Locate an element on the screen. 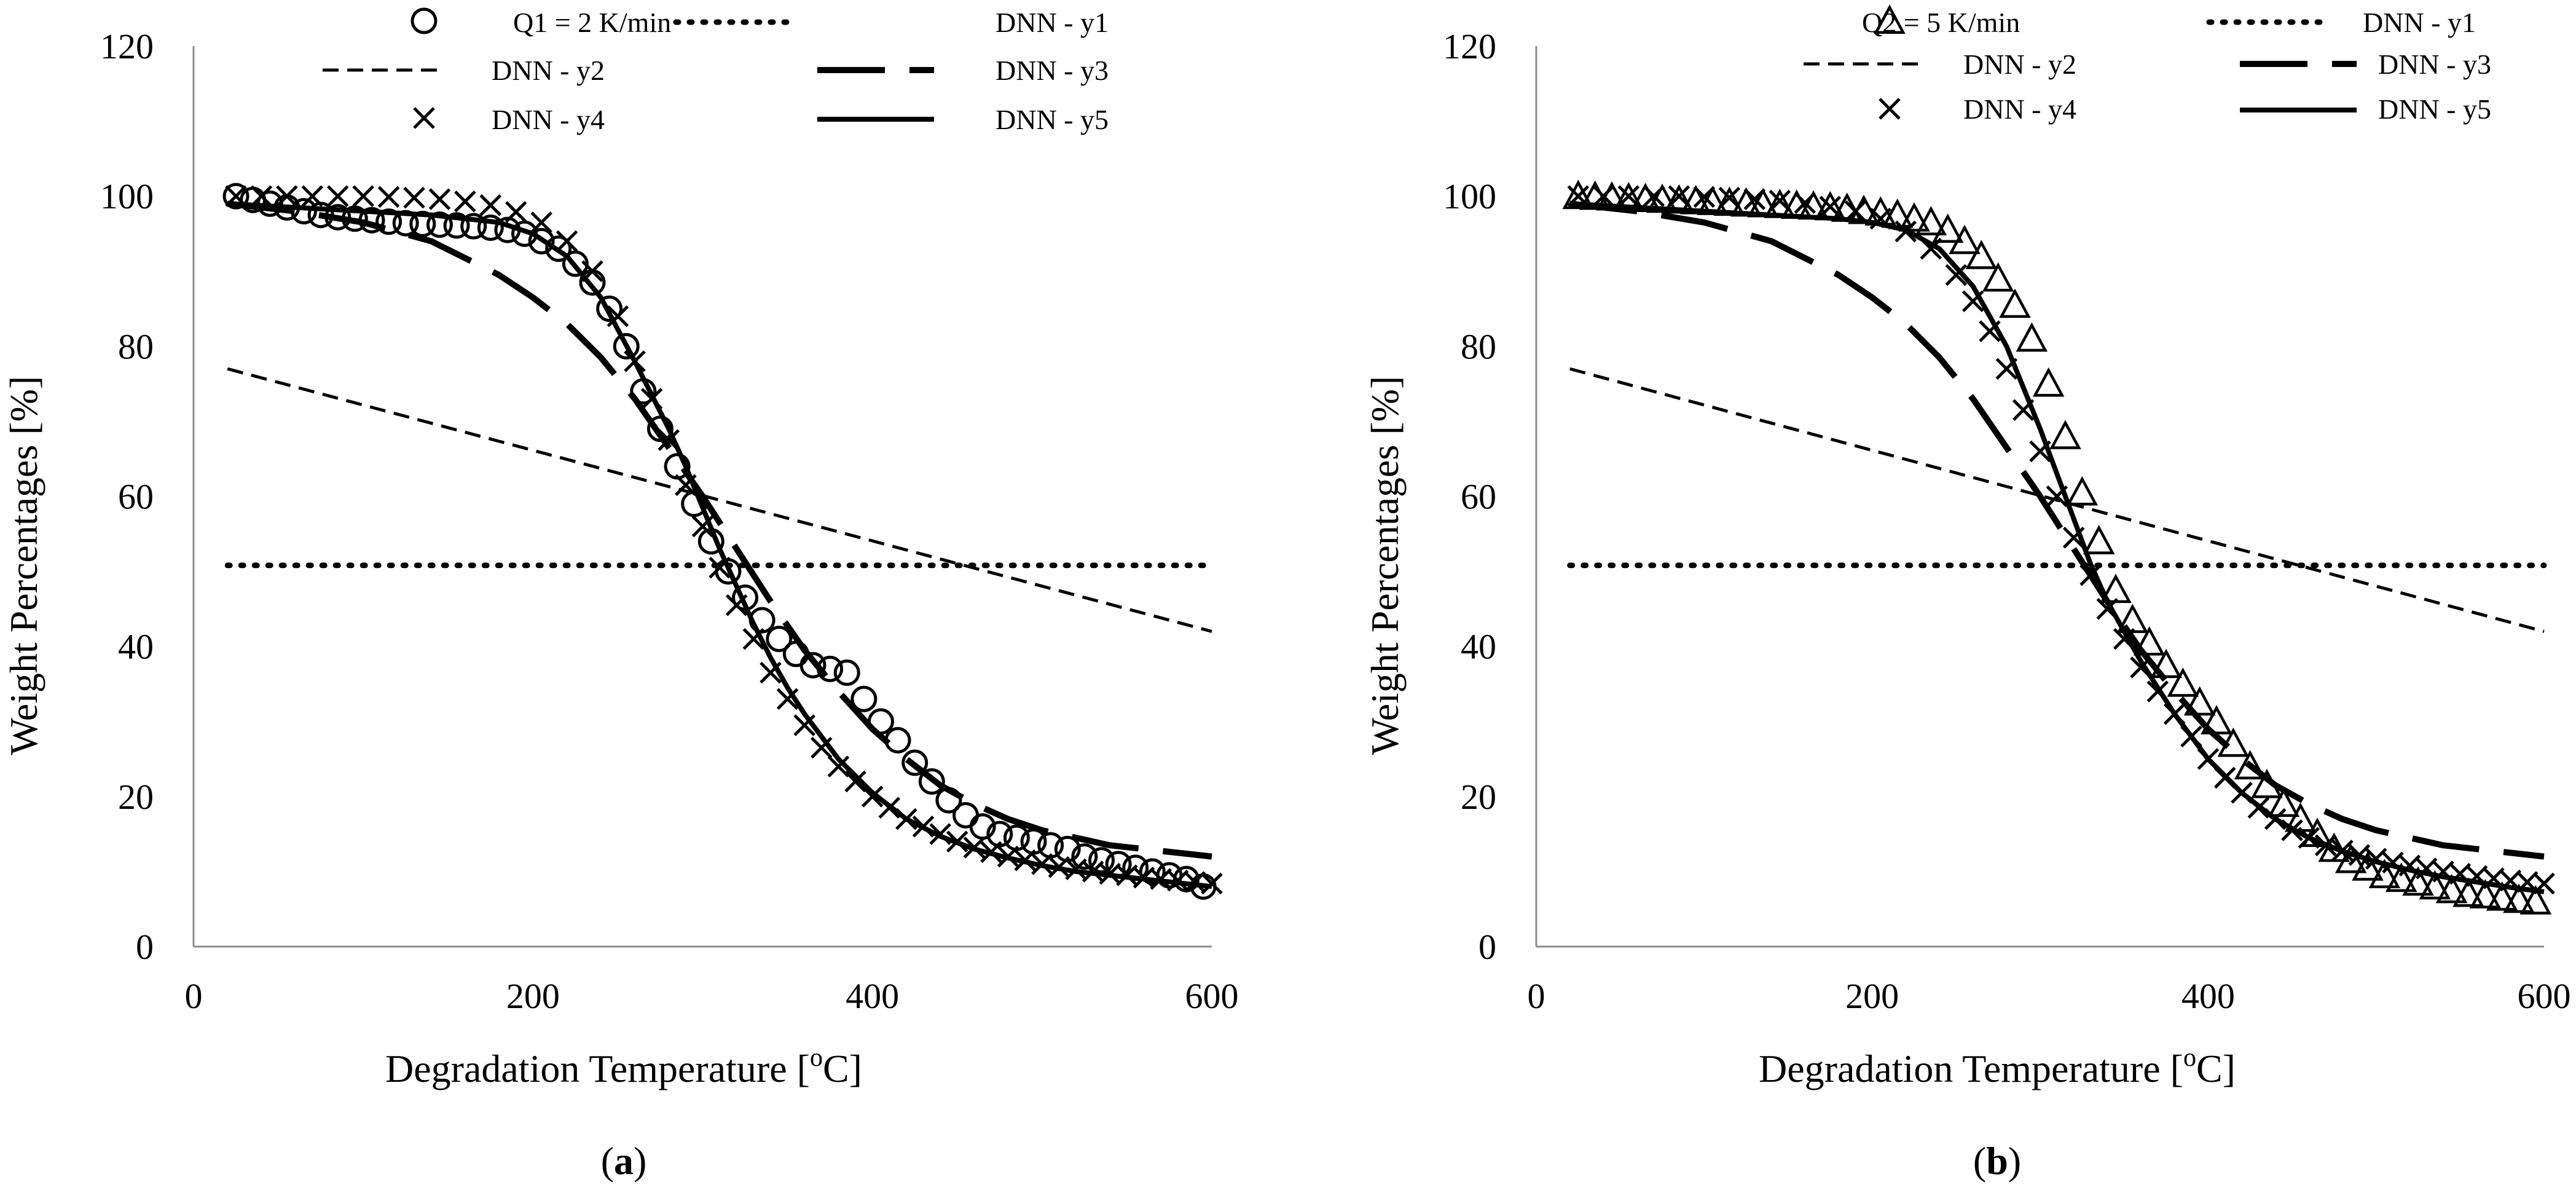 Image resolution: width=2576 pixels, height=1190 pixels. legend-symbol-q1-2-k-min is located at coordinates (424, 20).